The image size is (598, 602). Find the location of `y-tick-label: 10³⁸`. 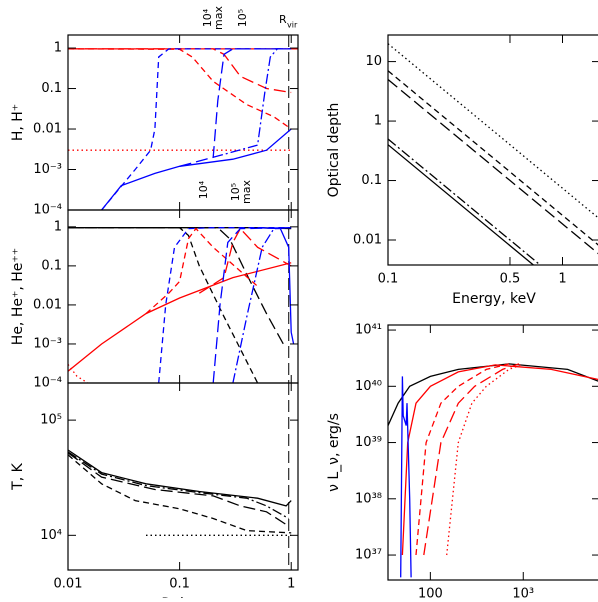

y-tick-label: 10³⁸ is located at coordinates (368, 498).